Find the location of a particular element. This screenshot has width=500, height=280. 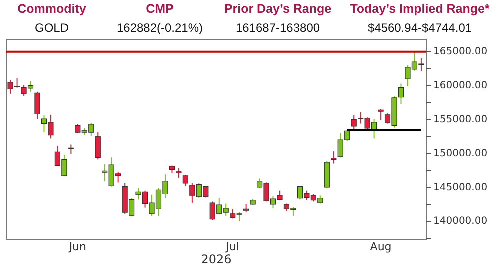

text: GOLD is located at coordinates (52, 28).